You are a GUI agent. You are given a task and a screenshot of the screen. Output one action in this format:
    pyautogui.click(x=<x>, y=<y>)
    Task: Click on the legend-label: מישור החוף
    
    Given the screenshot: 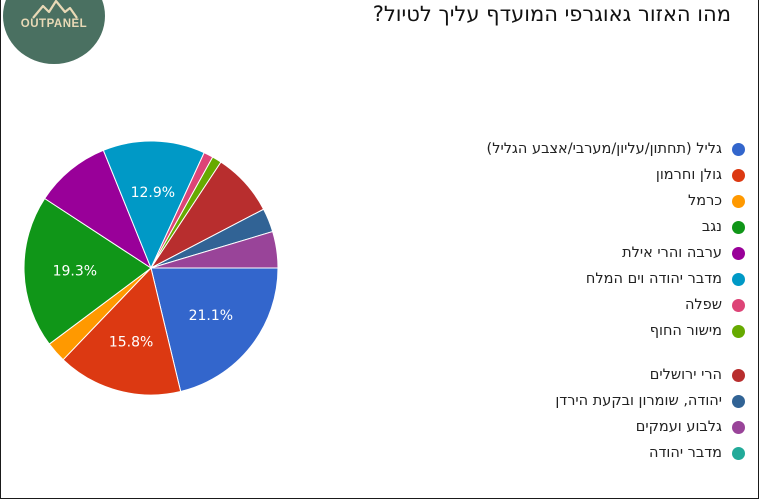 What is the action you would take?
    pyautogui.click(x=685, y=331)
    